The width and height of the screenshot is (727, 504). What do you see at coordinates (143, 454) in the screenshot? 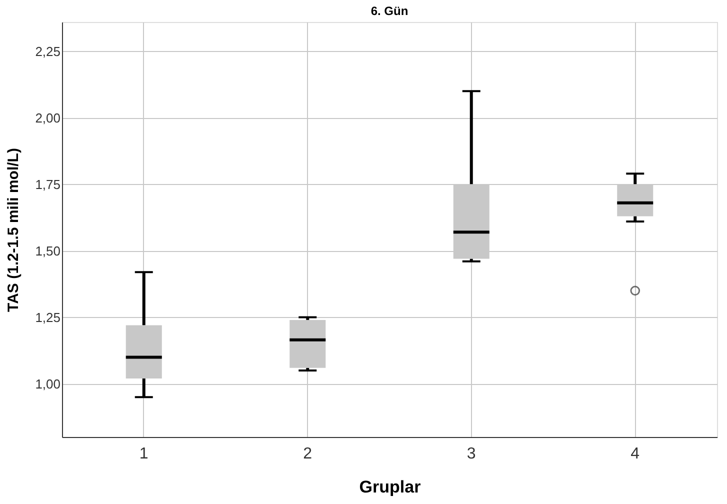
I see `x-tick-label: 1` at bounding box center [143, 454].